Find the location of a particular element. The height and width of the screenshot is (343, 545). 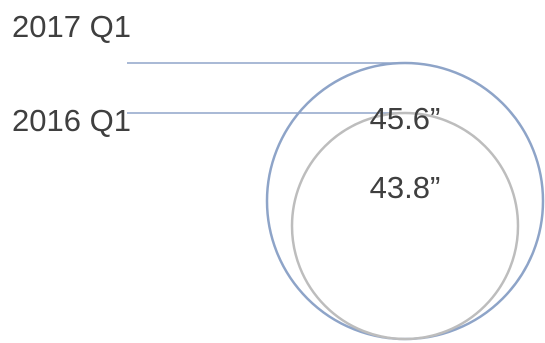

period-label-2016-q1: 2016 Q1 is located at coordinates (71, 120).